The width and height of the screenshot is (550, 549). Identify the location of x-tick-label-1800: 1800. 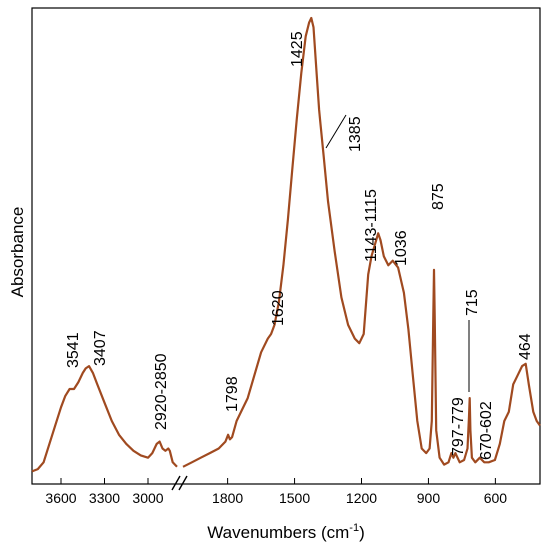
(227, 498).